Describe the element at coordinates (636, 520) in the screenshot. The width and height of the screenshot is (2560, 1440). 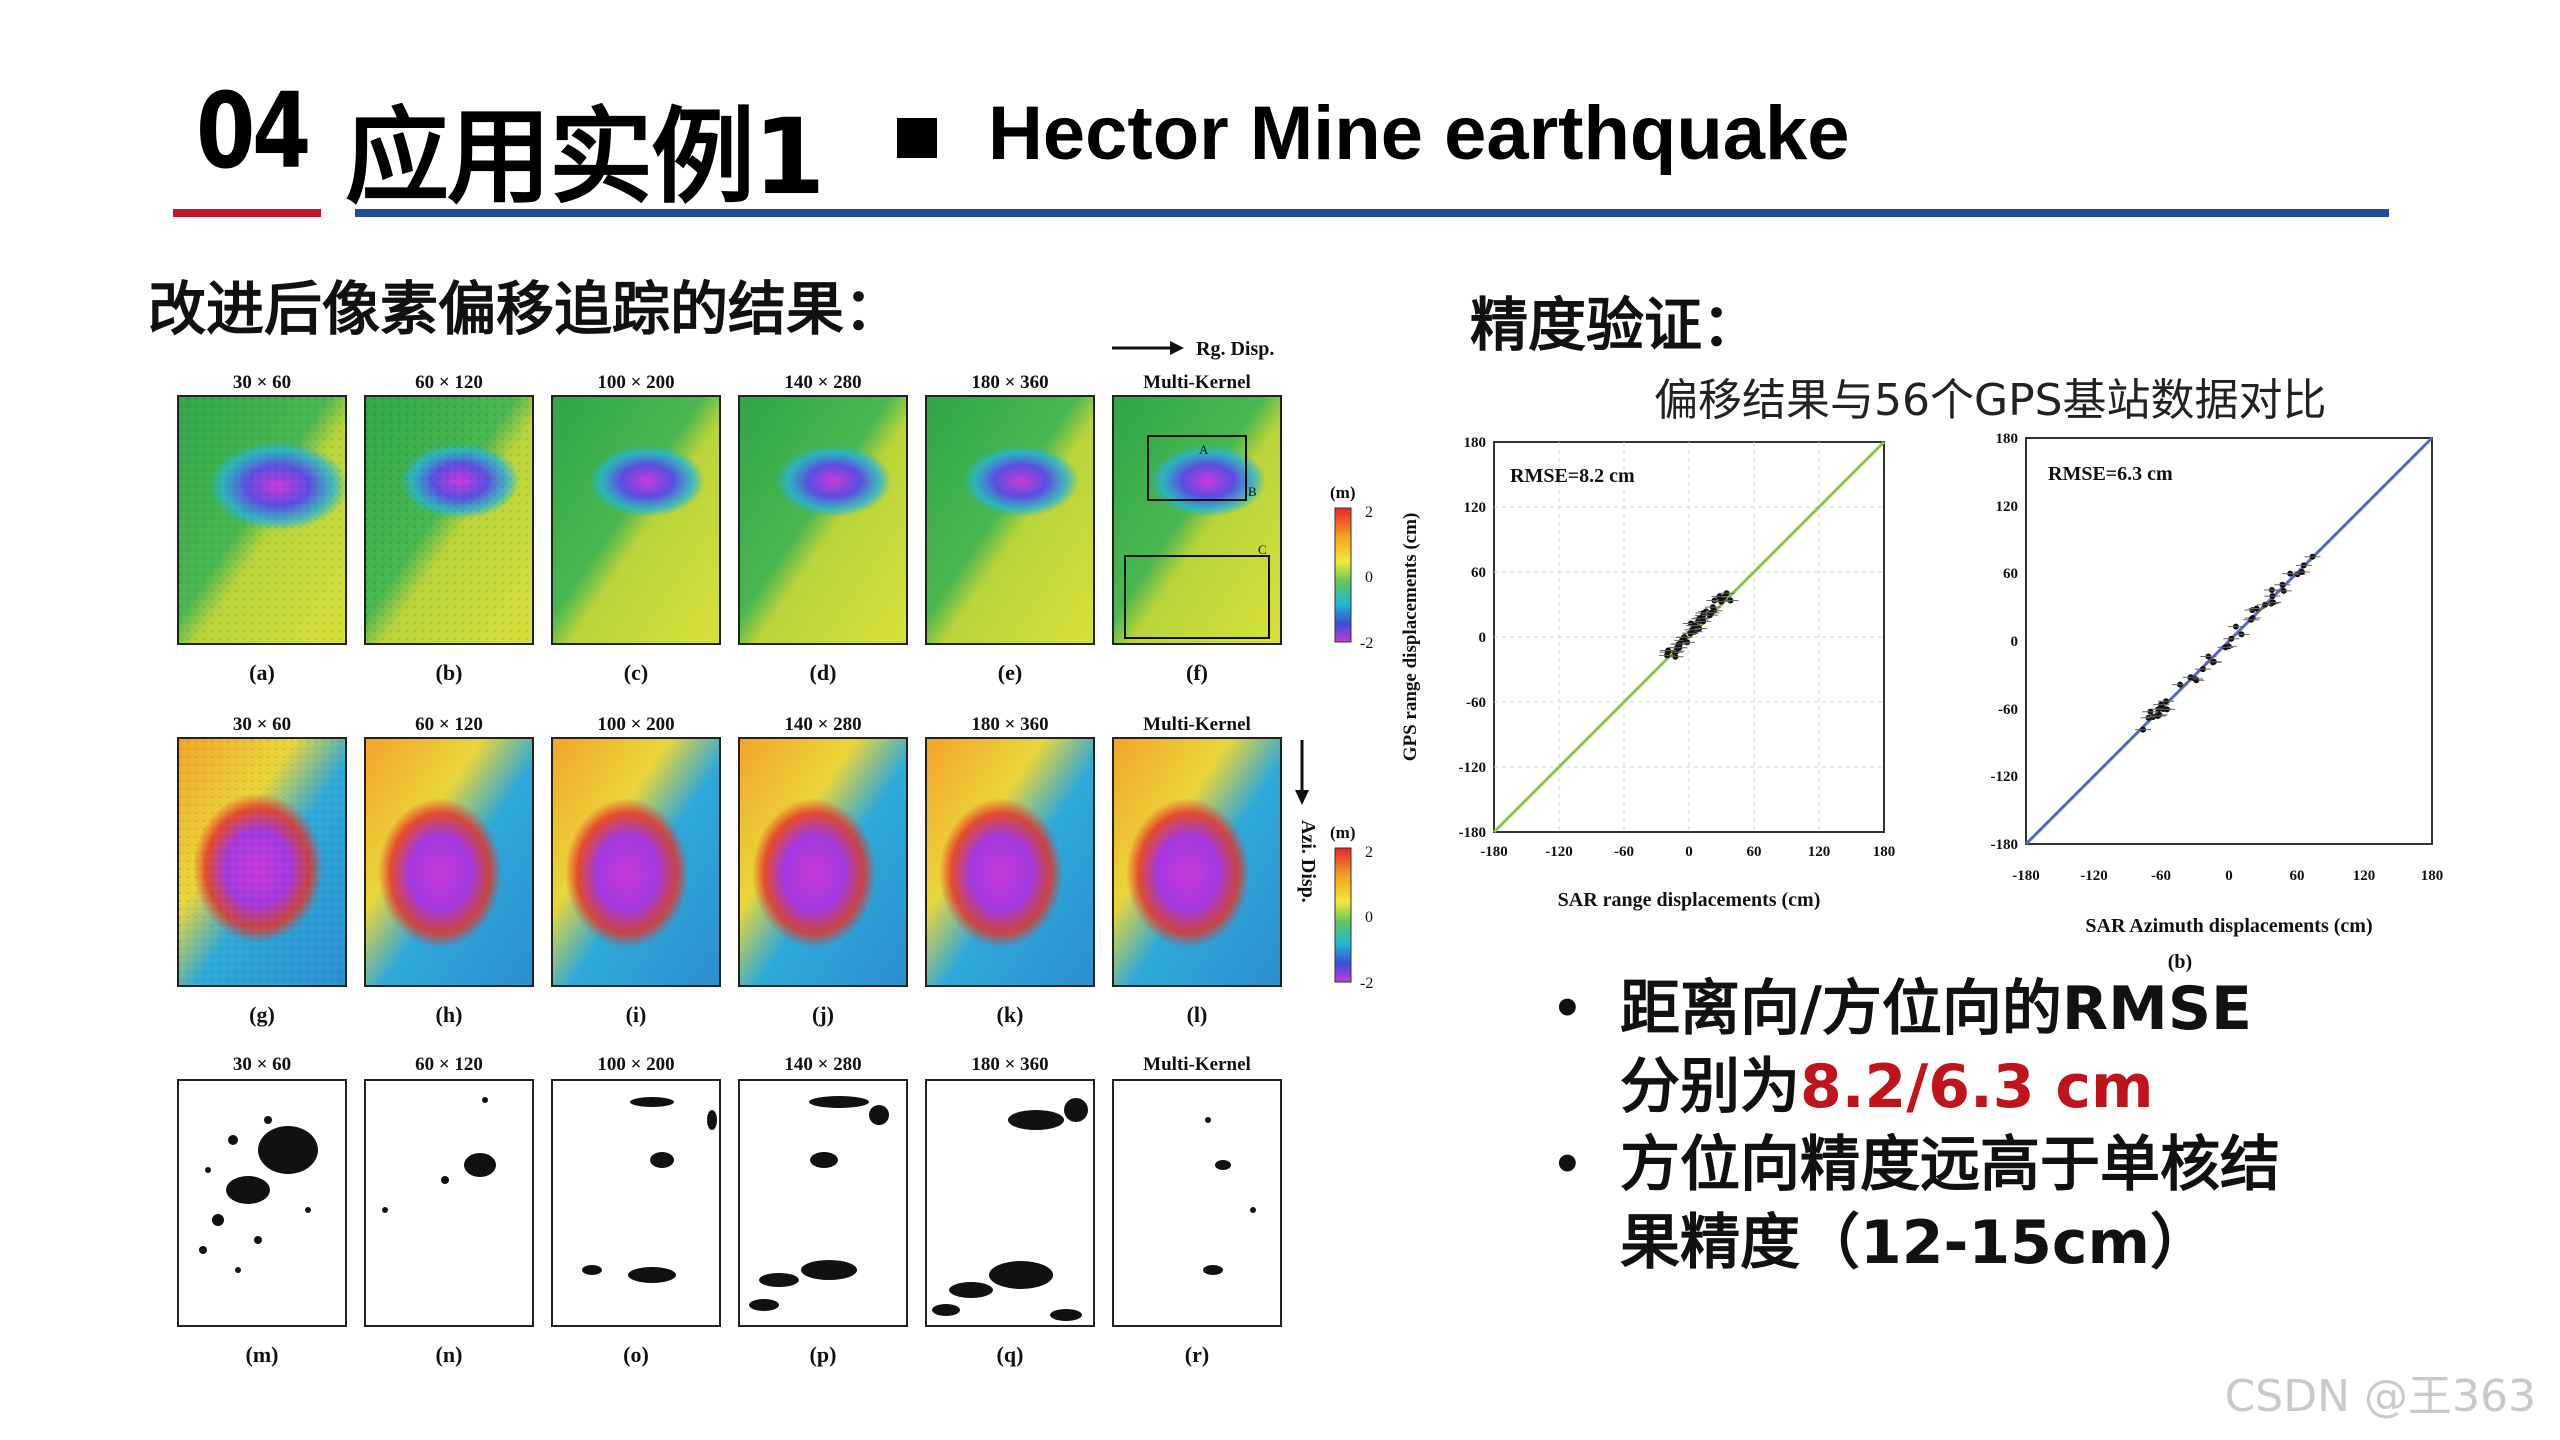
I see `panel-c` at that location.